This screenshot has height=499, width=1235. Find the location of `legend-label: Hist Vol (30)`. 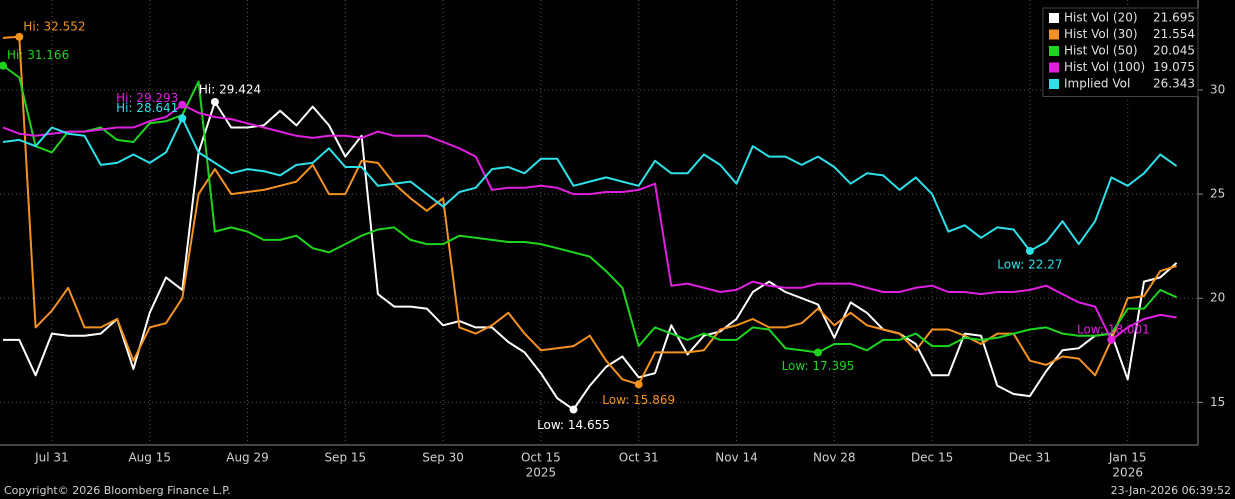

legend-label: Hist Vol (30) is located at coordinates (1101, 34).